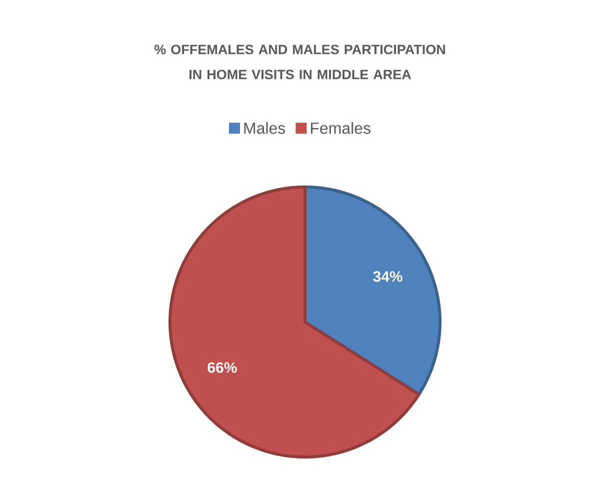 This screenshot has width=601, height=486. What do you see at coordinates (340, 128) in the screenshot?
I see `legend-label: Females` at bounding box center [340, 128].